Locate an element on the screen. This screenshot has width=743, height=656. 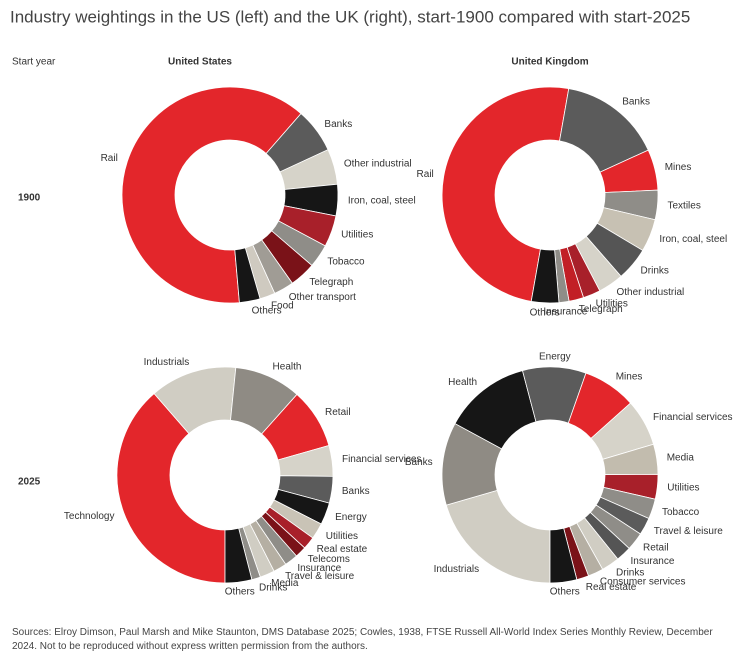
slice-label: Textiles is located at coordinates (683, 206).